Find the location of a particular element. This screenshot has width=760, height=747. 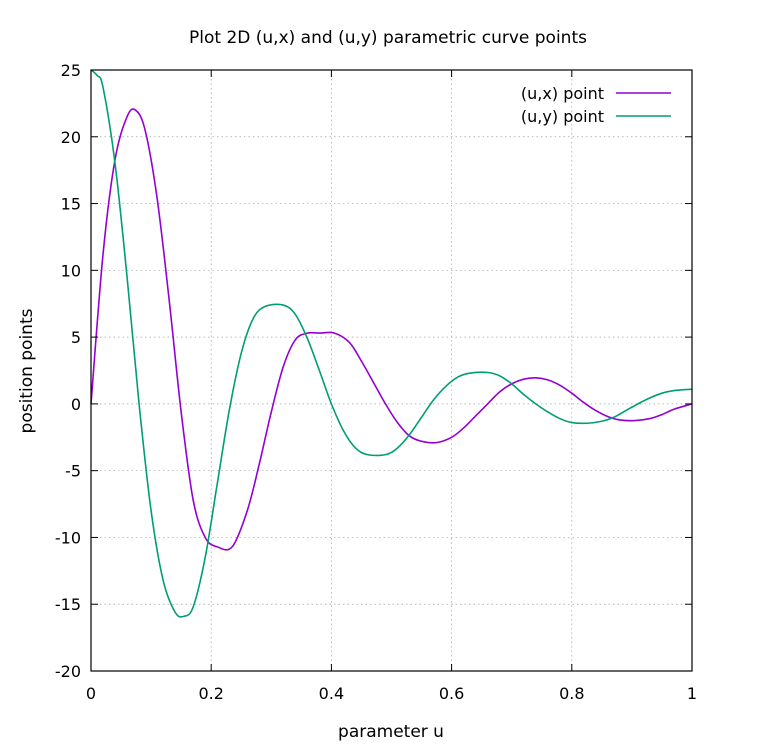

y-tick-label: 20 is located at coordinates (71, 137).